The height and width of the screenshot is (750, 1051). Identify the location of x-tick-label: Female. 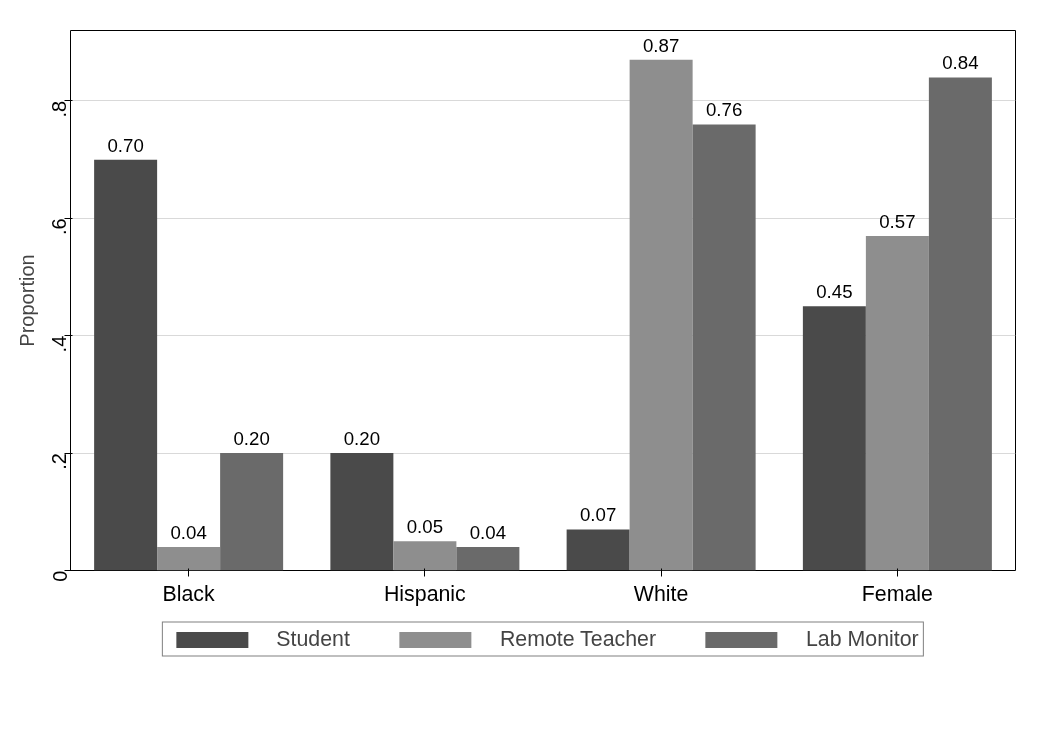
(897, 593).